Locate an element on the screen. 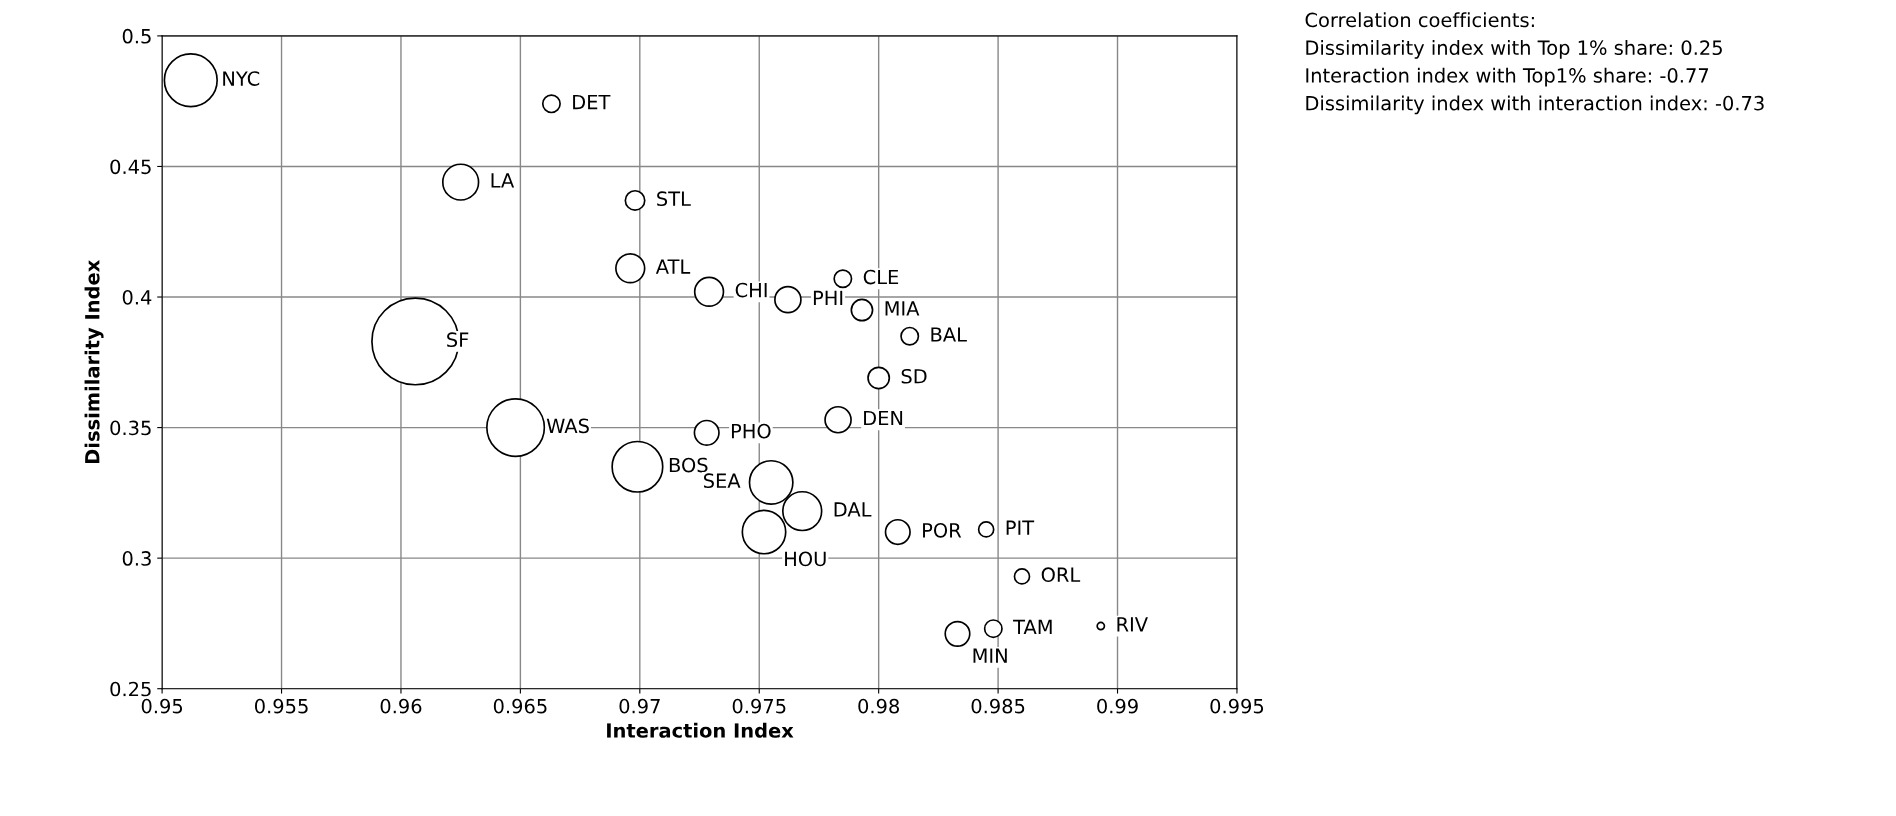 This screenshot has width=1896, height=816. y-tick-label: 0.35 is located at coordinates (130, 428).